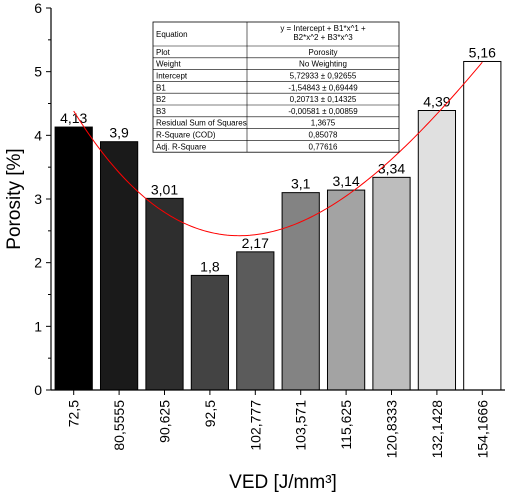 The height and width of the screenshot is (501, 526). Describe the element at coordinates (323, 87) in the screenshot. I see `stats-value: -1,54843 ± 0,69449` at that location.